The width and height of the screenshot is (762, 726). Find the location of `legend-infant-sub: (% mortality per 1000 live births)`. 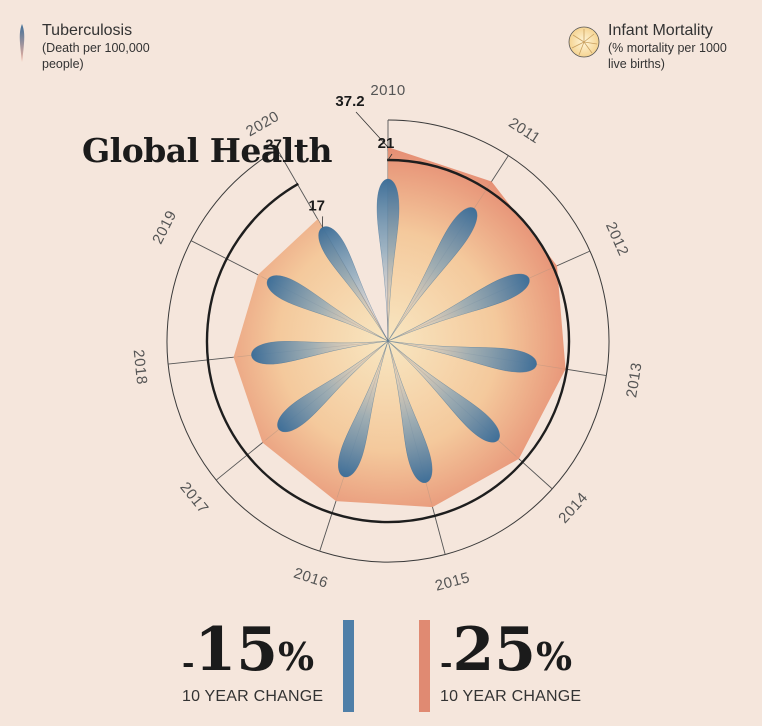

legend-infant-sub: (% mortality per 1000 live births) is located at coordinates (667, 56).